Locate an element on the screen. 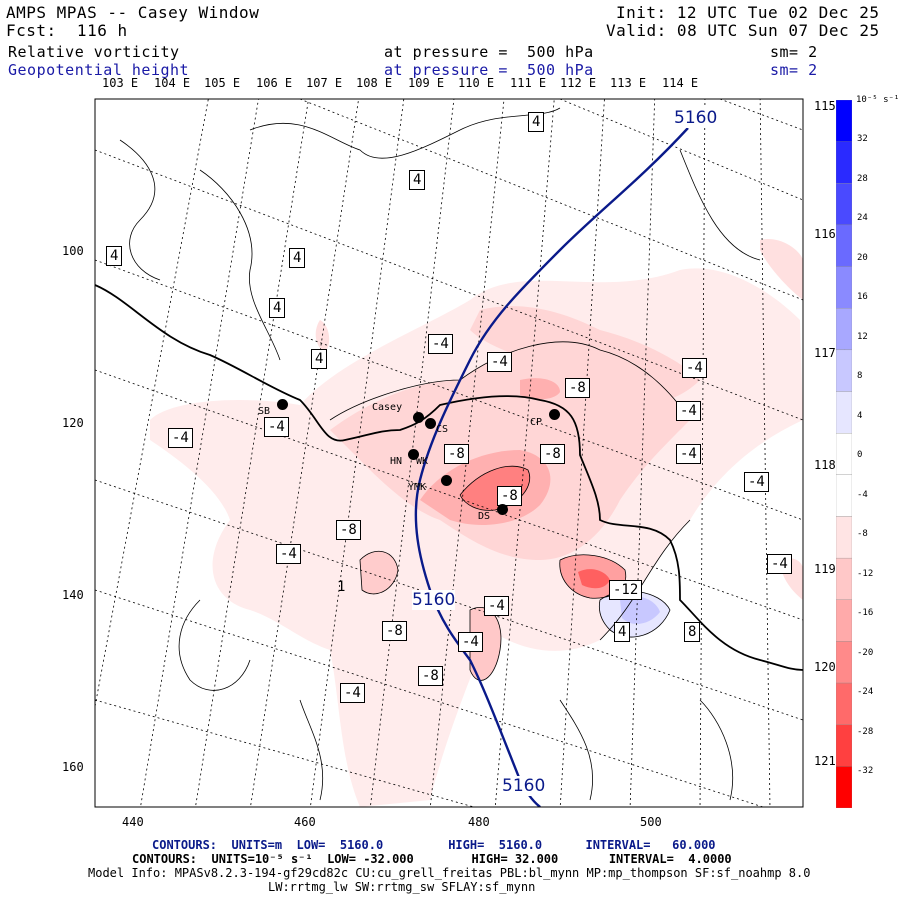 This screenshot has height=900, width=900. station-label: CS is located at coordinates (442, 429).